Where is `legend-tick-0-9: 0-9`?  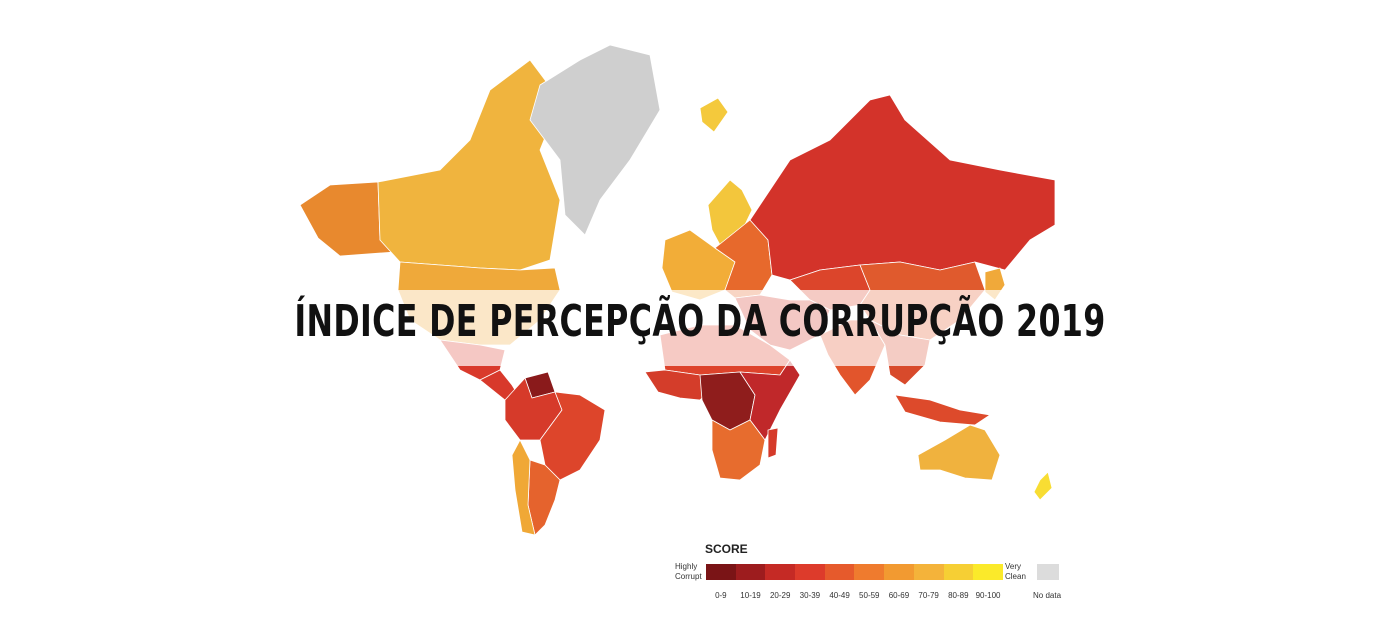 legend-tick-0-9: 0-9 is located at coordinates (721, 595).